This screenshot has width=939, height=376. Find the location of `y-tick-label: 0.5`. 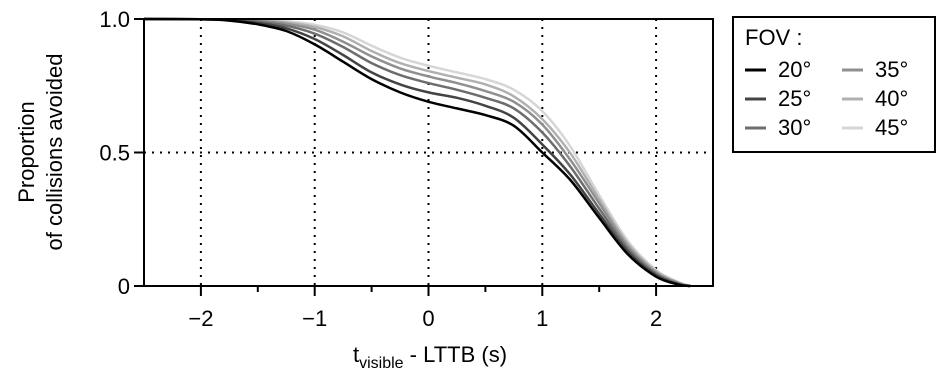

y-tick-label: 0.5 is located at coordinates (114, 153).